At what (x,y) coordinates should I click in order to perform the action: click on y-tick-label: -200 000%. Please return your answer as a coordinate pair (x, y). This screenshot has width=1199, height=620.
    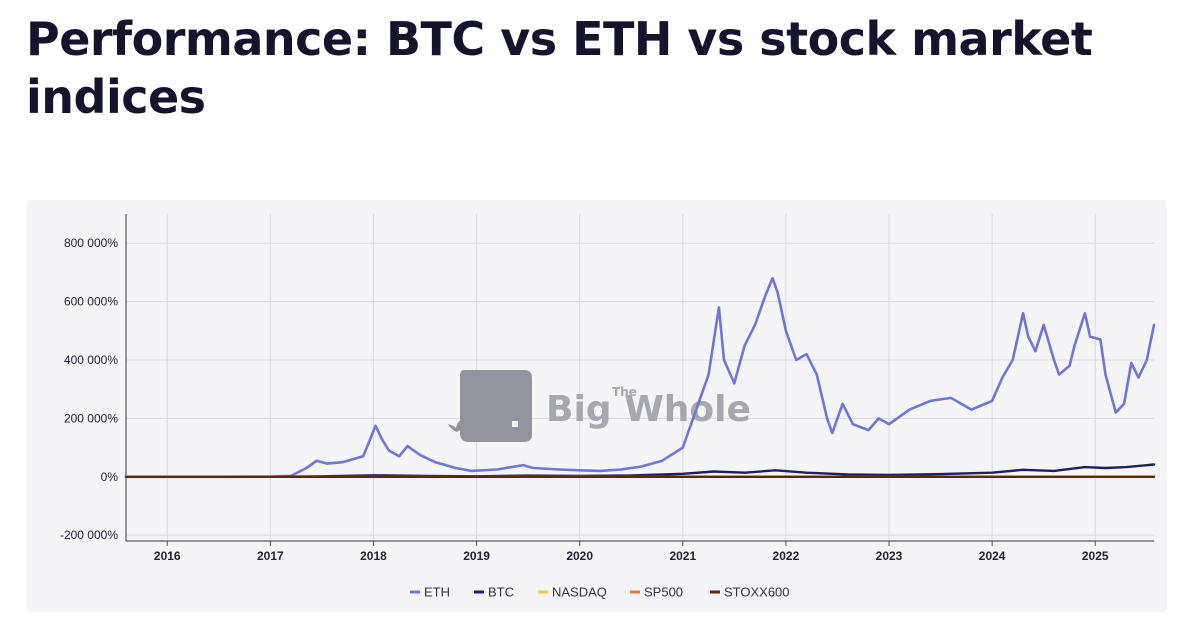
    Looking at the image, I should click on (89, 535).